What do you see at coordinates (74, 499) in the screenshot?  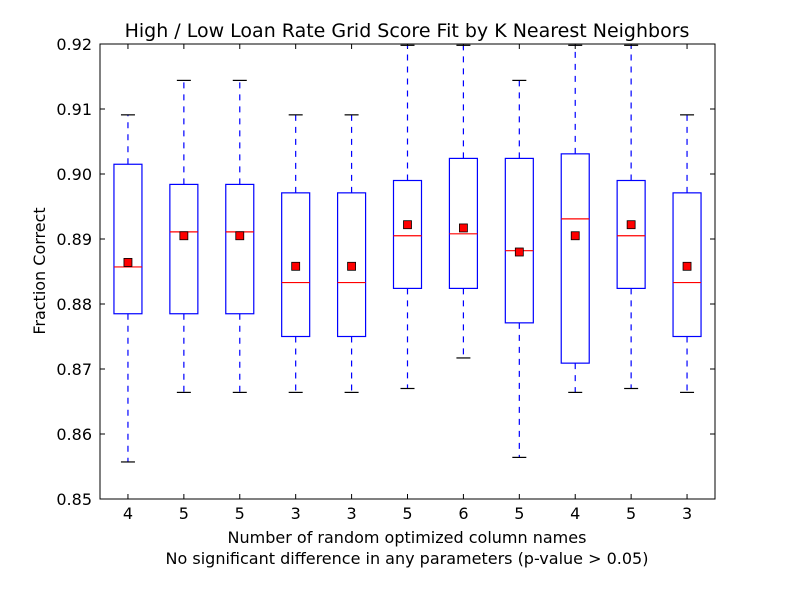 I see `y-tick-label: 0.85` at bounding box center [74, 499].